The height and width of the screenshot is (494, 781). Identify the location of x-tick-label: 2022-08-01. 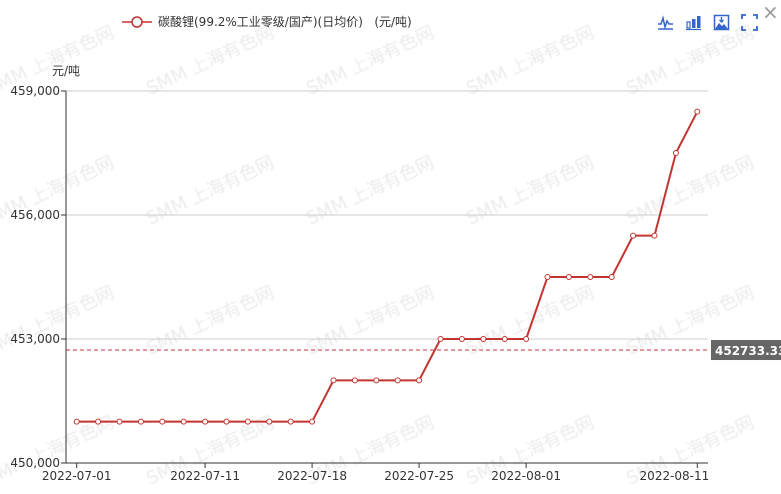
(526, 476).